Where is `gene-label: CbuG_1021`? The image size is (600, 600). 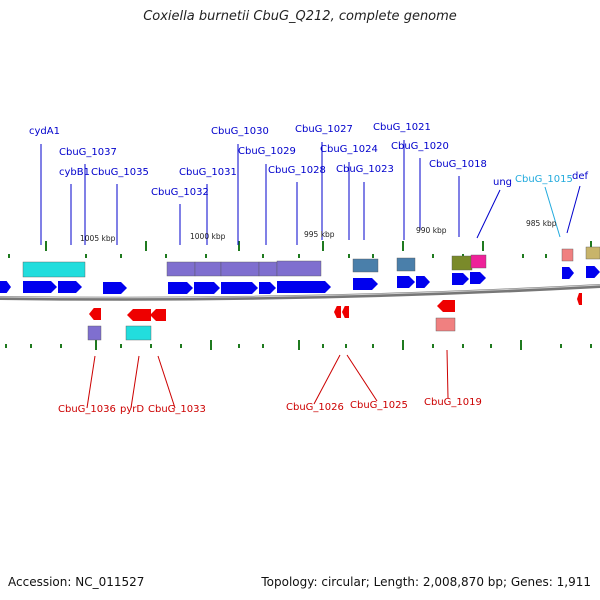 gene-label: CbuG_1021 is located at coordinates (402, 127).